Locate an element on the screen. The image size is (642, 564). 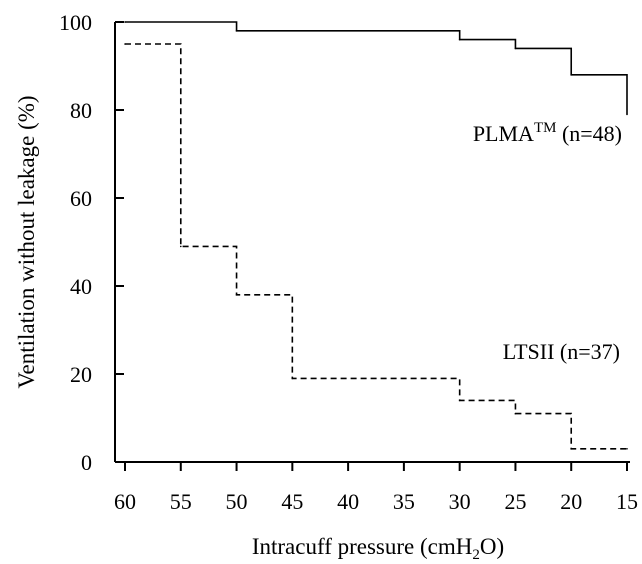
series-label-plma: PLMATM (n=48) is located at coordinates (547, 133).